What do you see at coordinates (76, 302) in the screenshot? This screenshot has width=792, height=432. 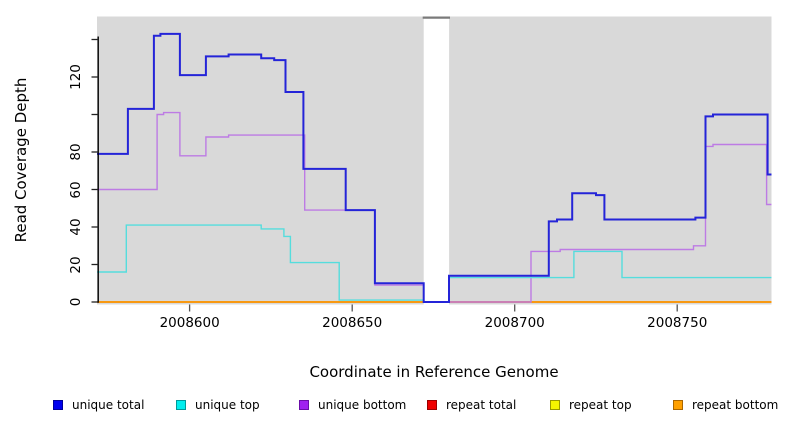 I see `y-tick-label: 0` at bounding box center [76, 302].